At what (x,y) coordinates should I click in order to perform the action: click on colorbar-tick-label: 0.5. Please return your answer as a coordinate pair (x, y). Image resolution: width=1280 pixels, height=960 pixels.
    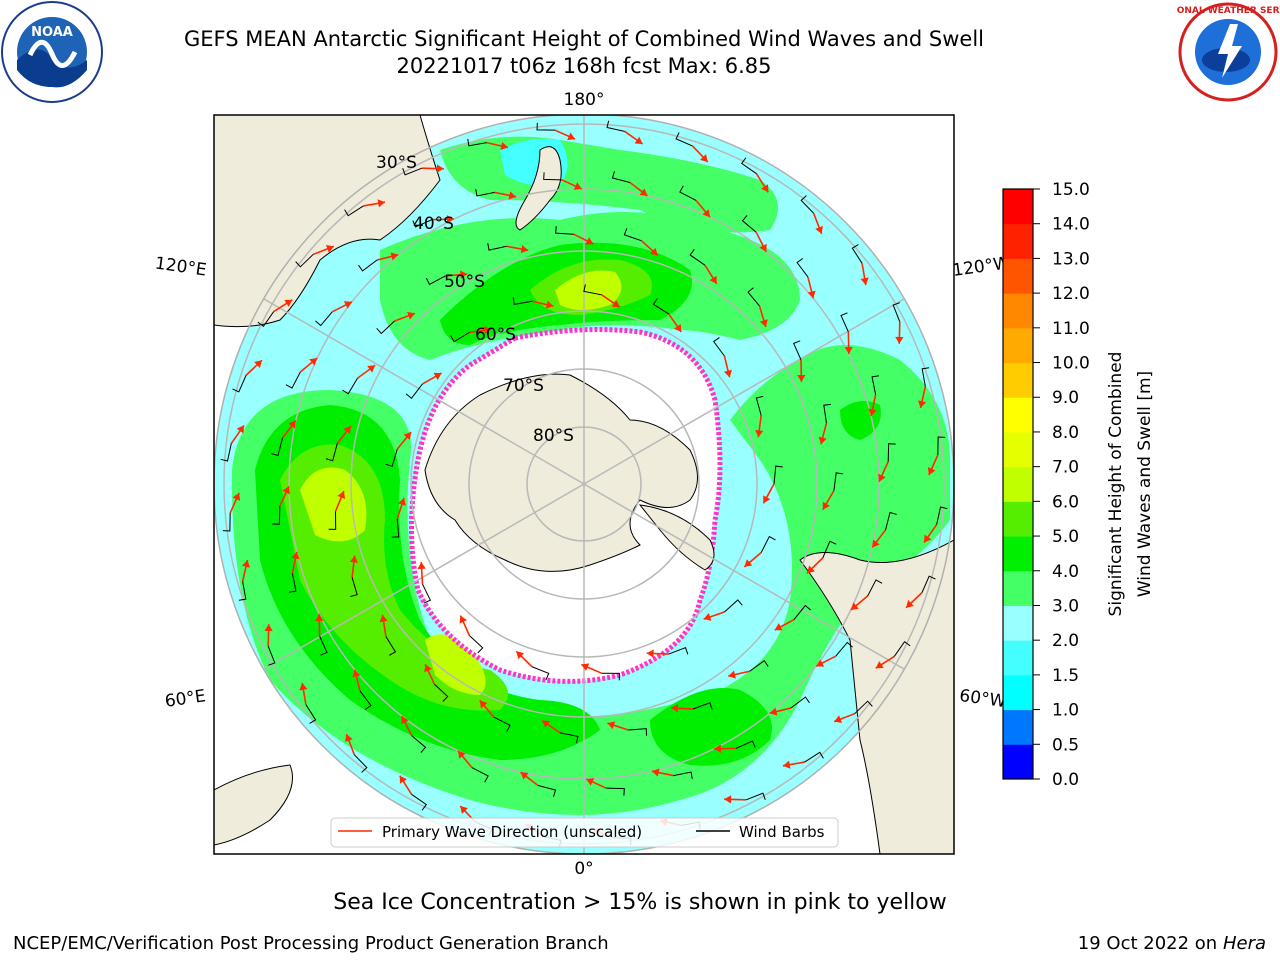
    Looking at the image, I should click on (1065, 745).